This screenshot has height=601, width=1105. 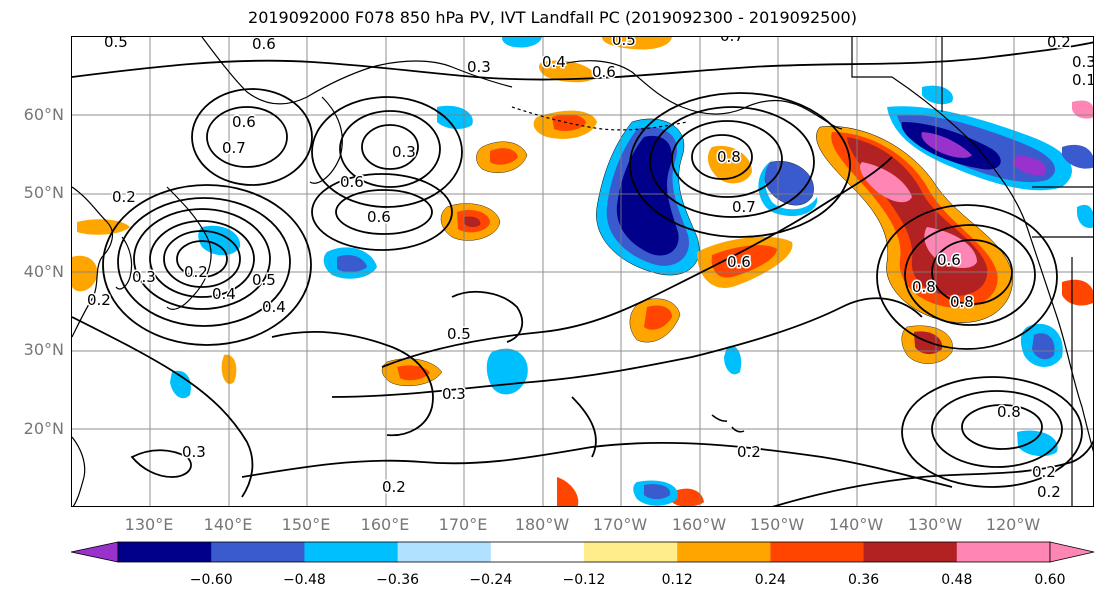 I want to click on pv-negative-ne-purple2, so click(x=1029, y=165).